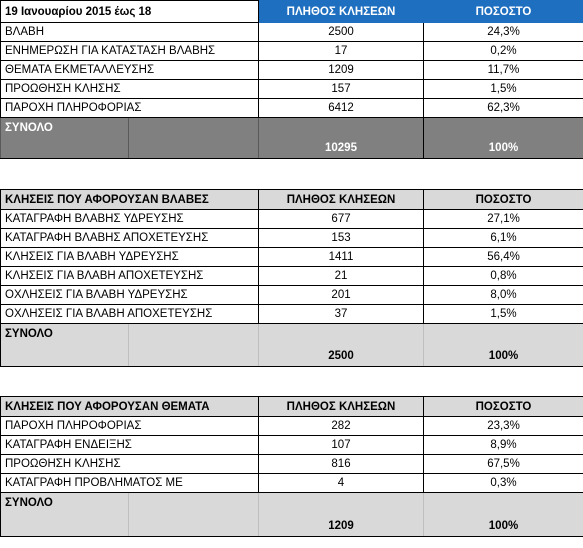 Image resolution: width=583 pixels, height=548 pixels. What do you see at coordinates (341, 70) in the screenshot?
I see `row-count: 1209` at bounding box center [341, 70].